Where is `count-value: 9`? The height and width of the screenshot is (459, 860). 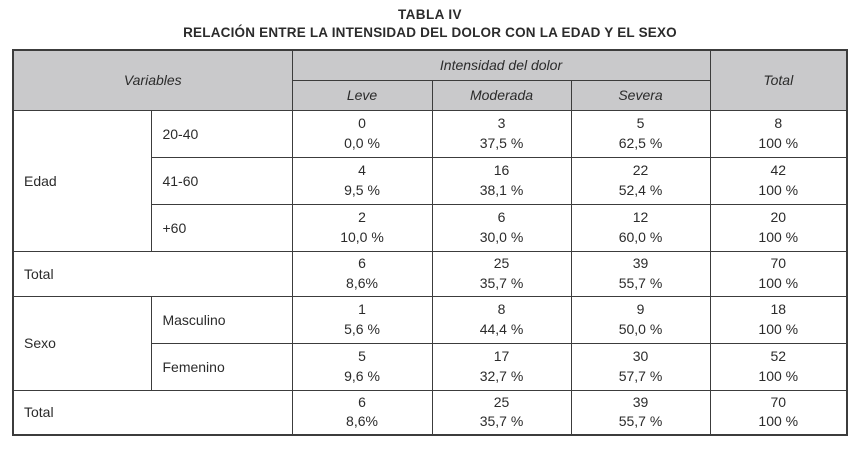
count-value: 9 is located at coordinates (640, 308).